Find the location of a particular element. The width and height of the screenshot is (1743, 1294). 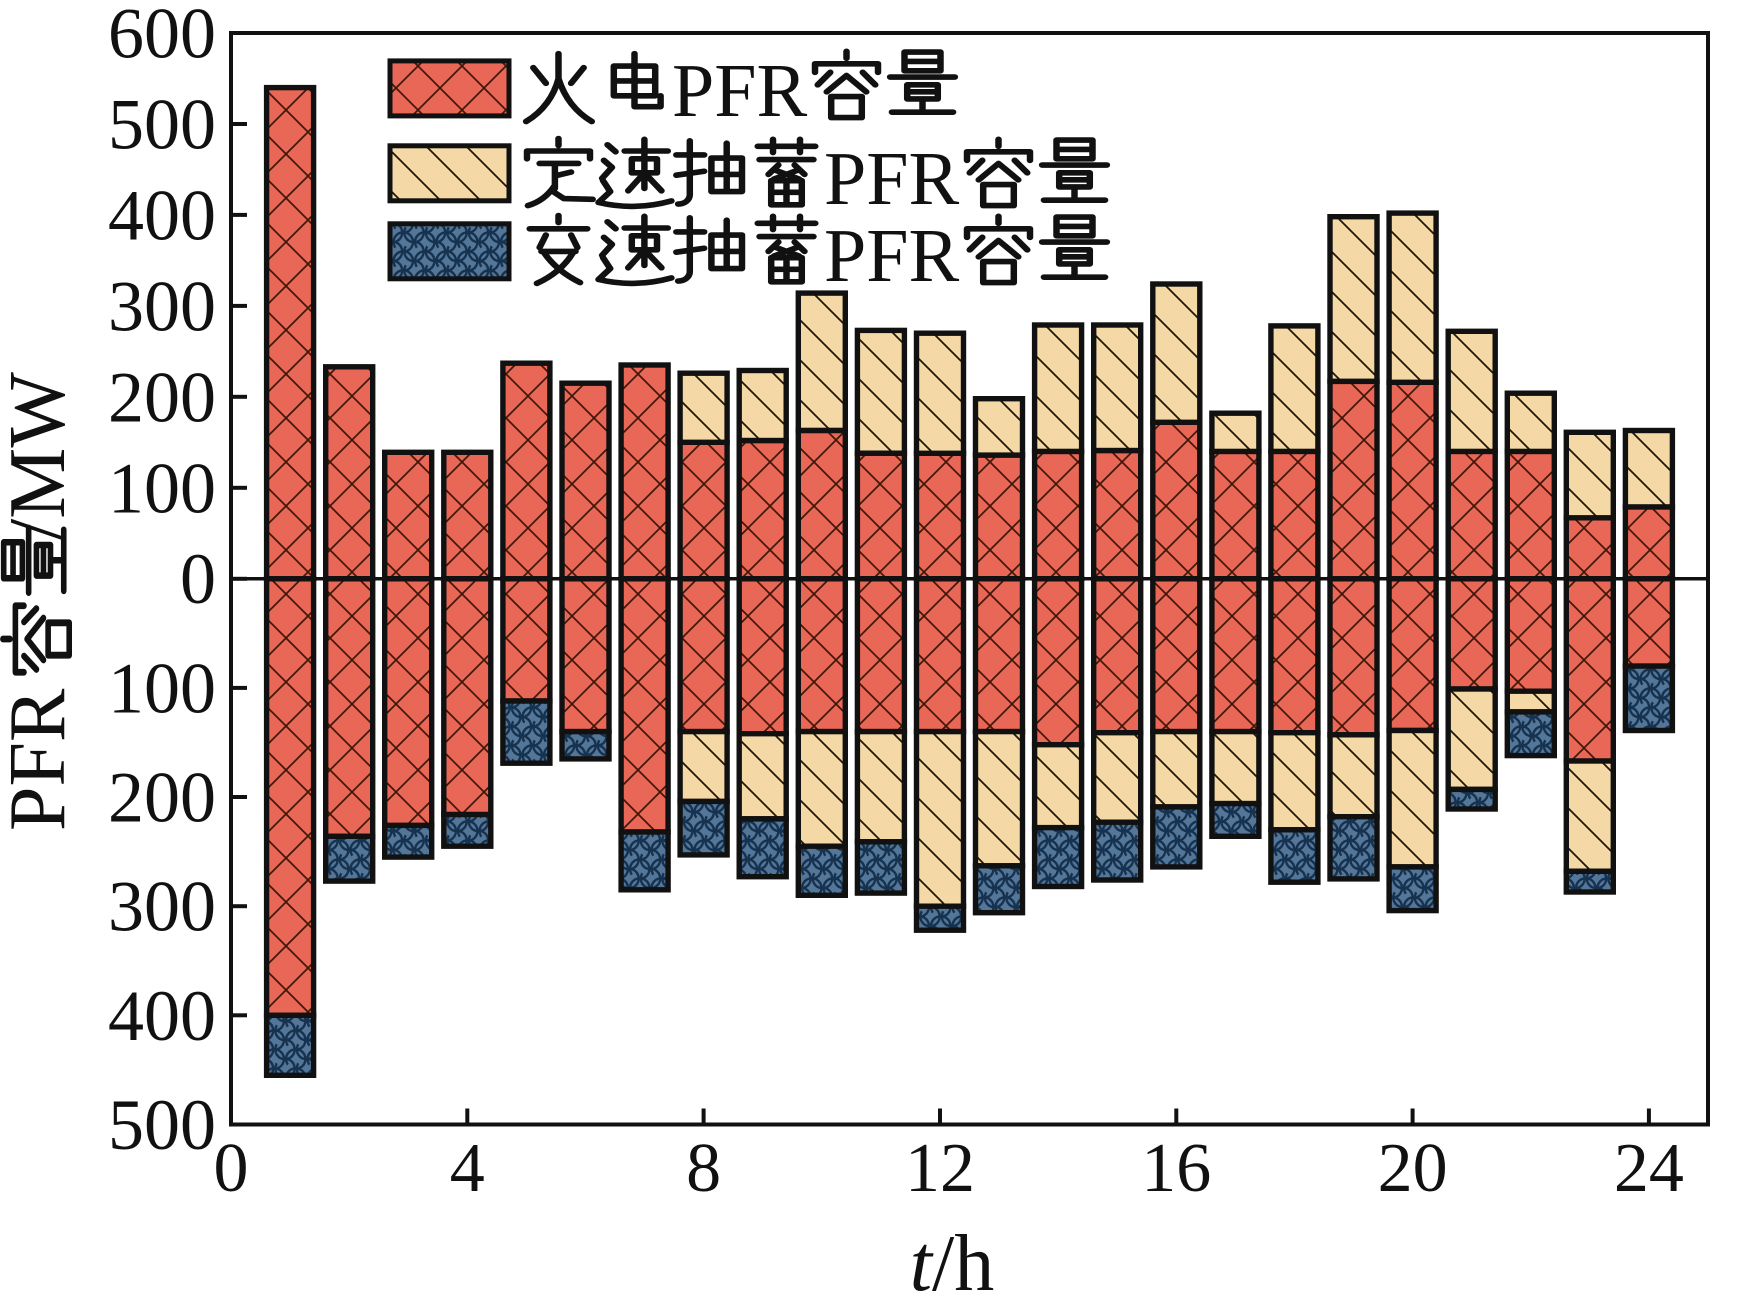

svg-text: /MW is located at coordinates (41, 456).